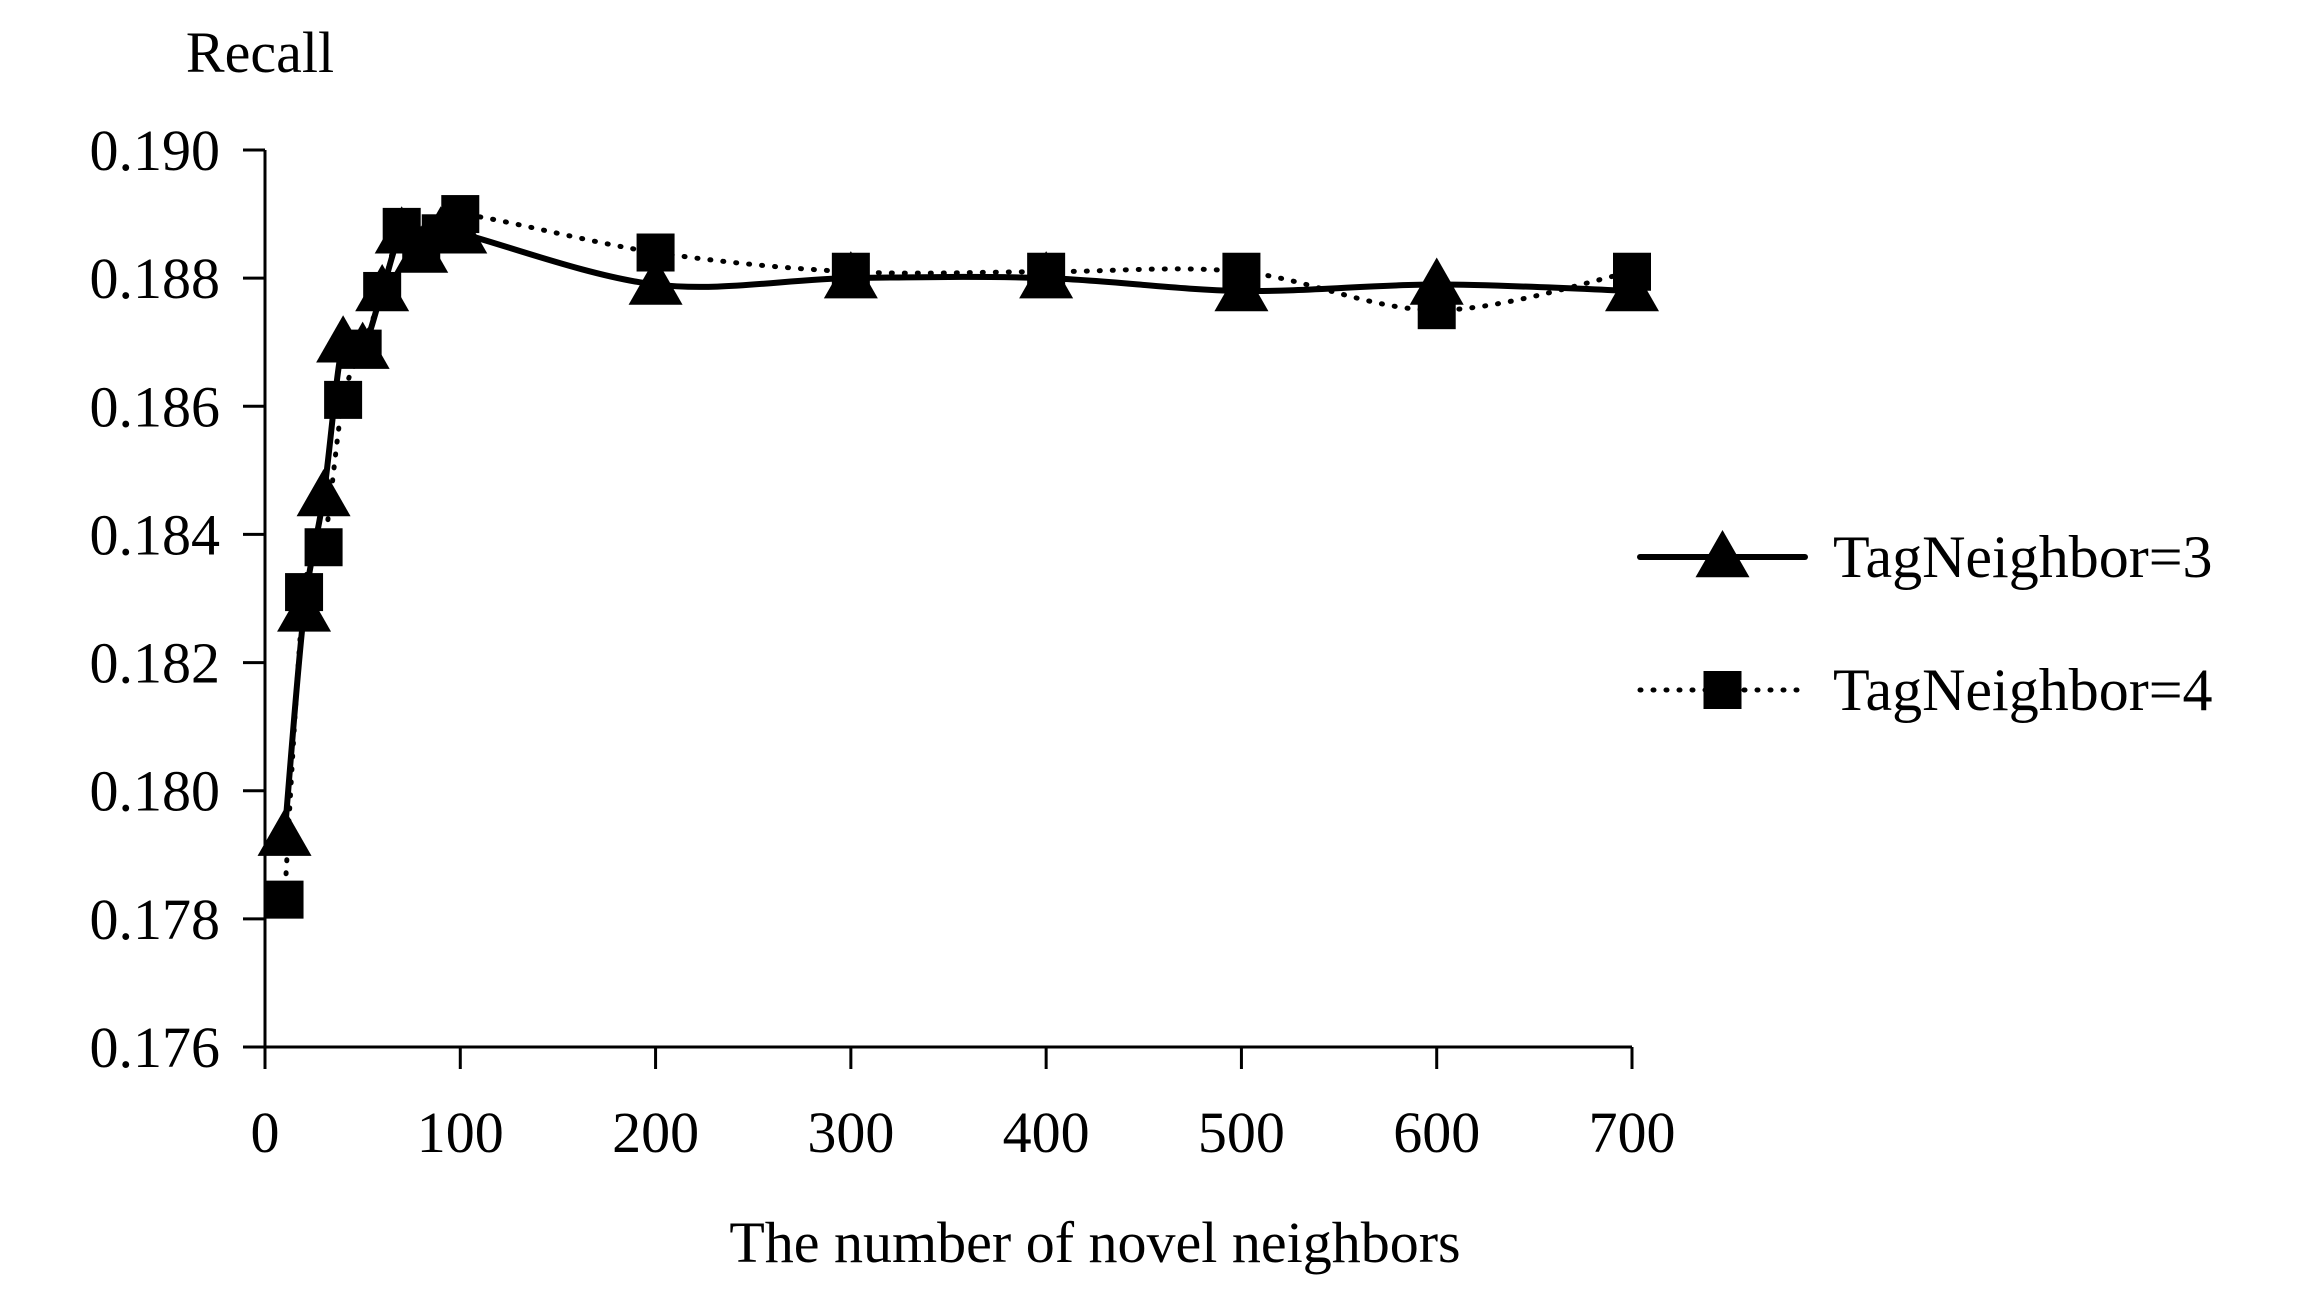 The width and height of the screenshot is (2307, 1310). Describe the element at coordinates (2023, 557) in the screenshot. I see `legend-label: TagNeighbor=3` at that location.